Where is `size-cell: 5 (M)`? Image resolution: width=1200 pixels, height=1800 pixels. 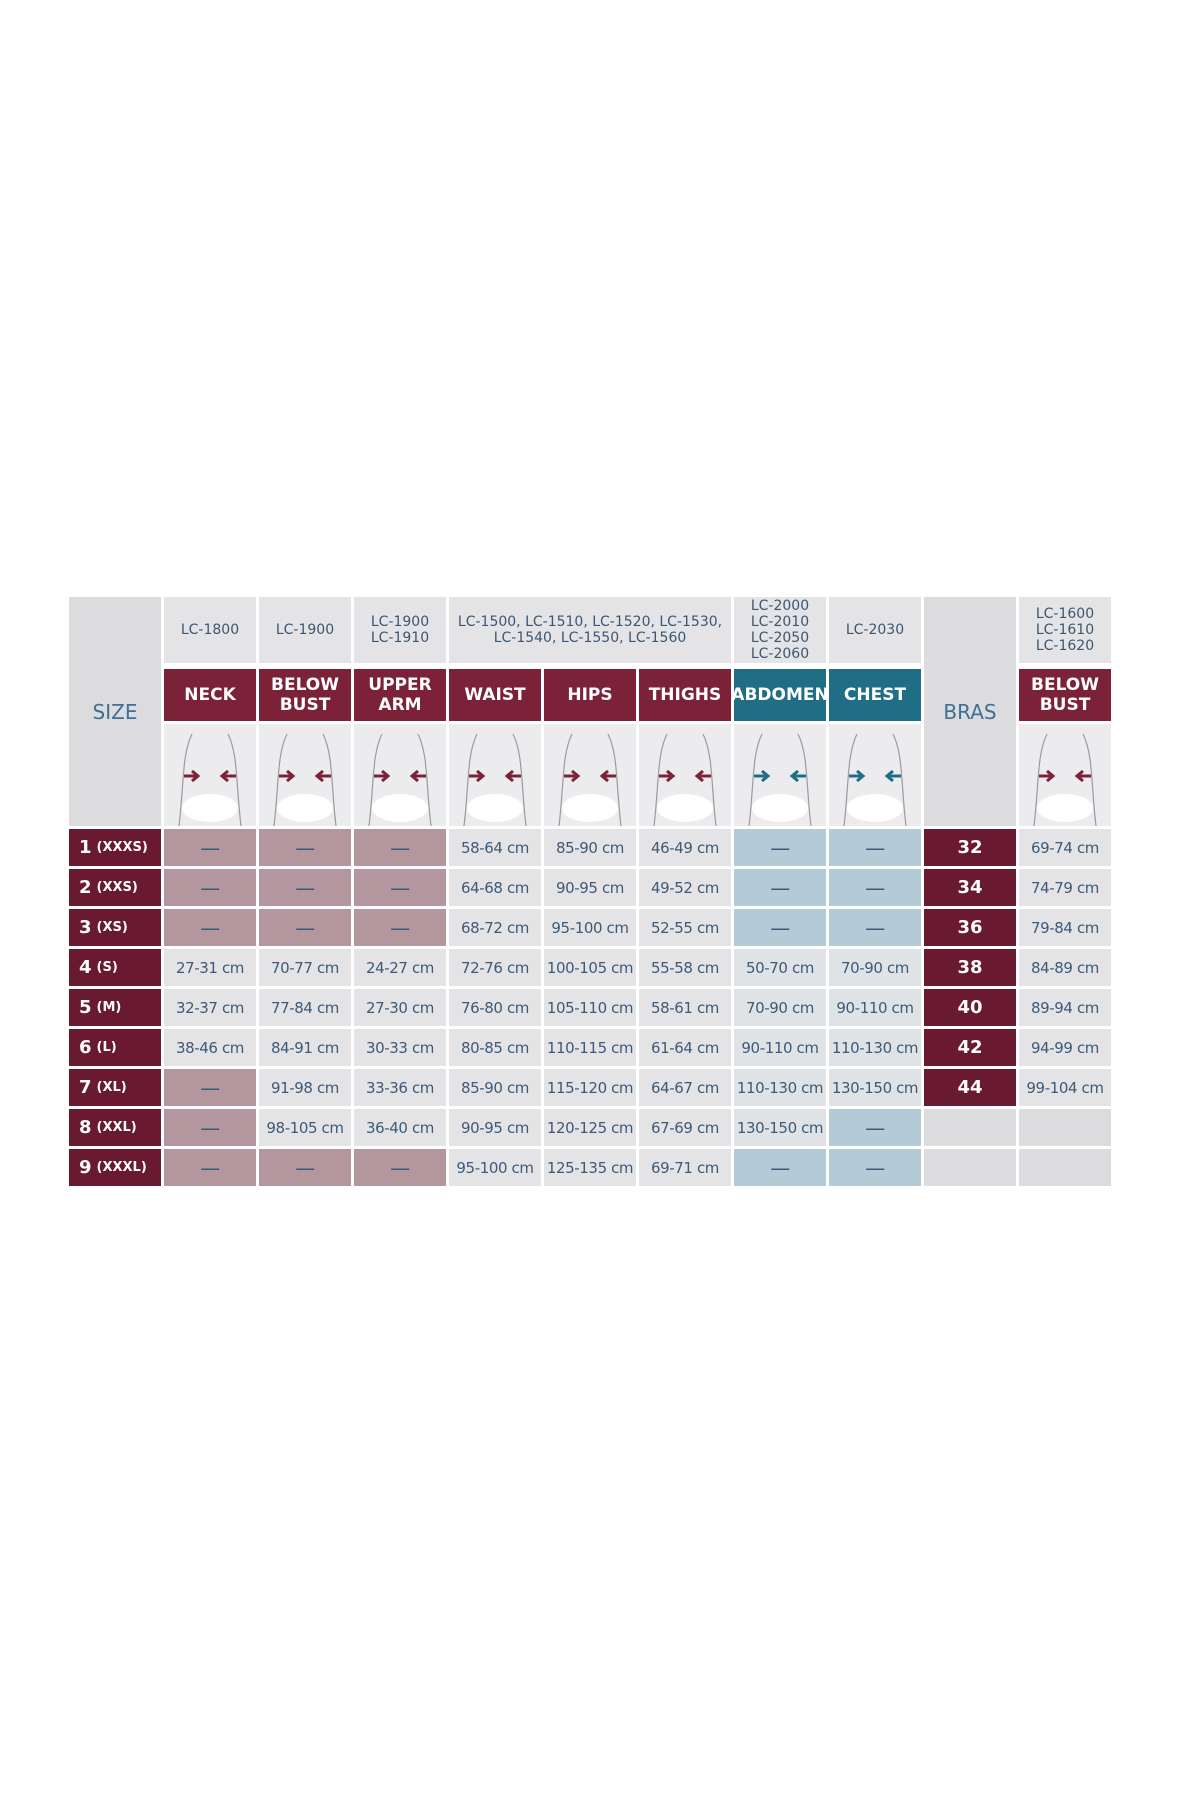
size-cell: 5 (M) is located at coordinates (115, 1007).